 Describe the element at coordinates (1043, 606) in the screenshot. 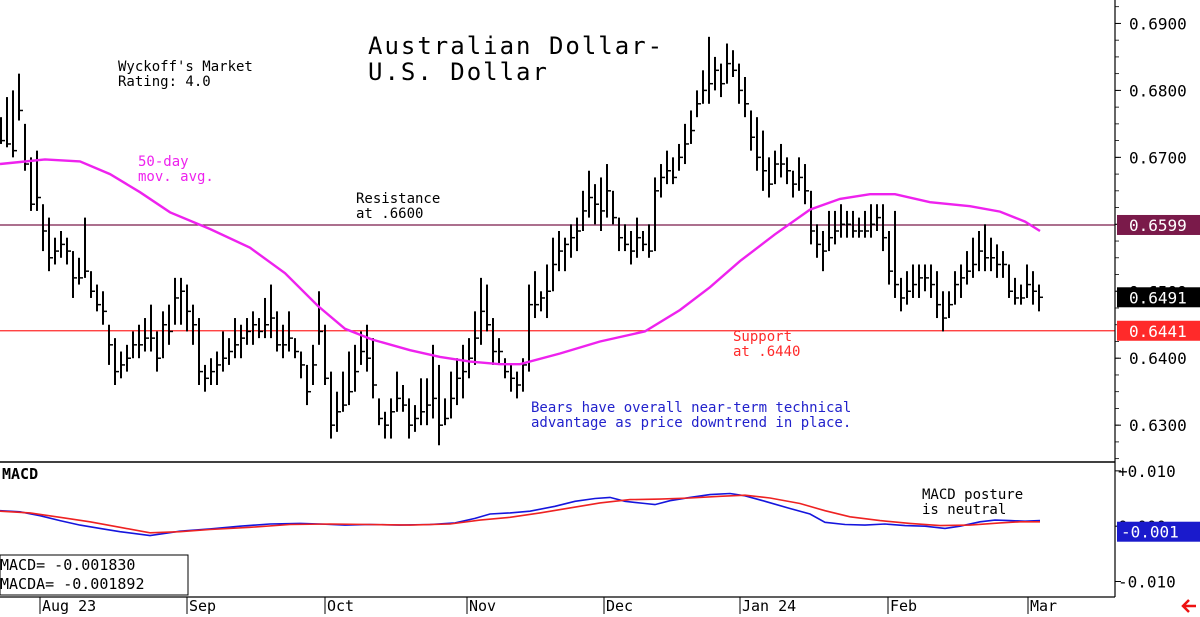

I see `x-tick-label: Mar` at that location.